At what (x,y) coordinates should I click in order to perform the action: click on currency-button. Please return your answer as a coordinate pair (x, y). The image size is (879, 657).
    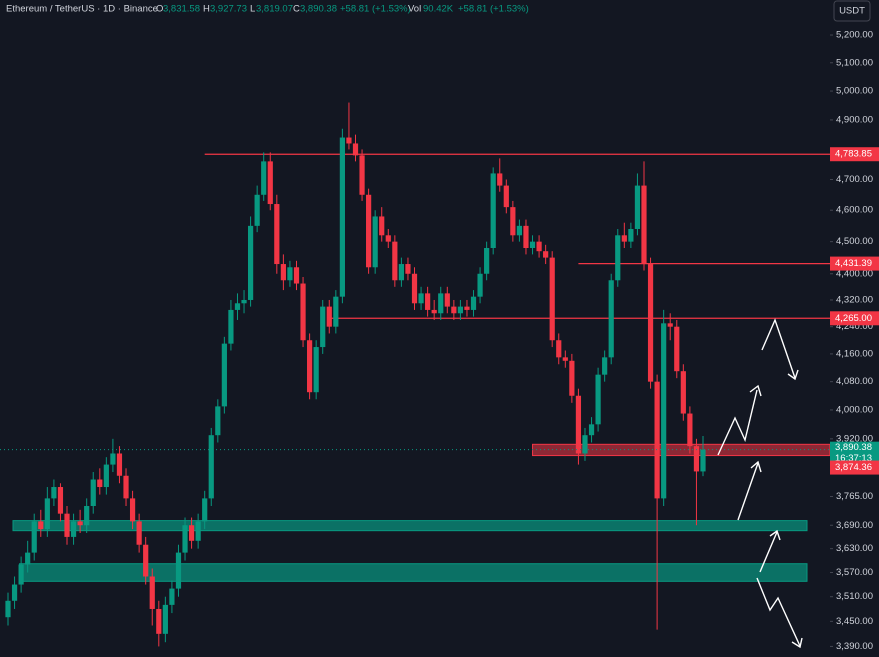
    Looking at the image, I should click on (852, 11).